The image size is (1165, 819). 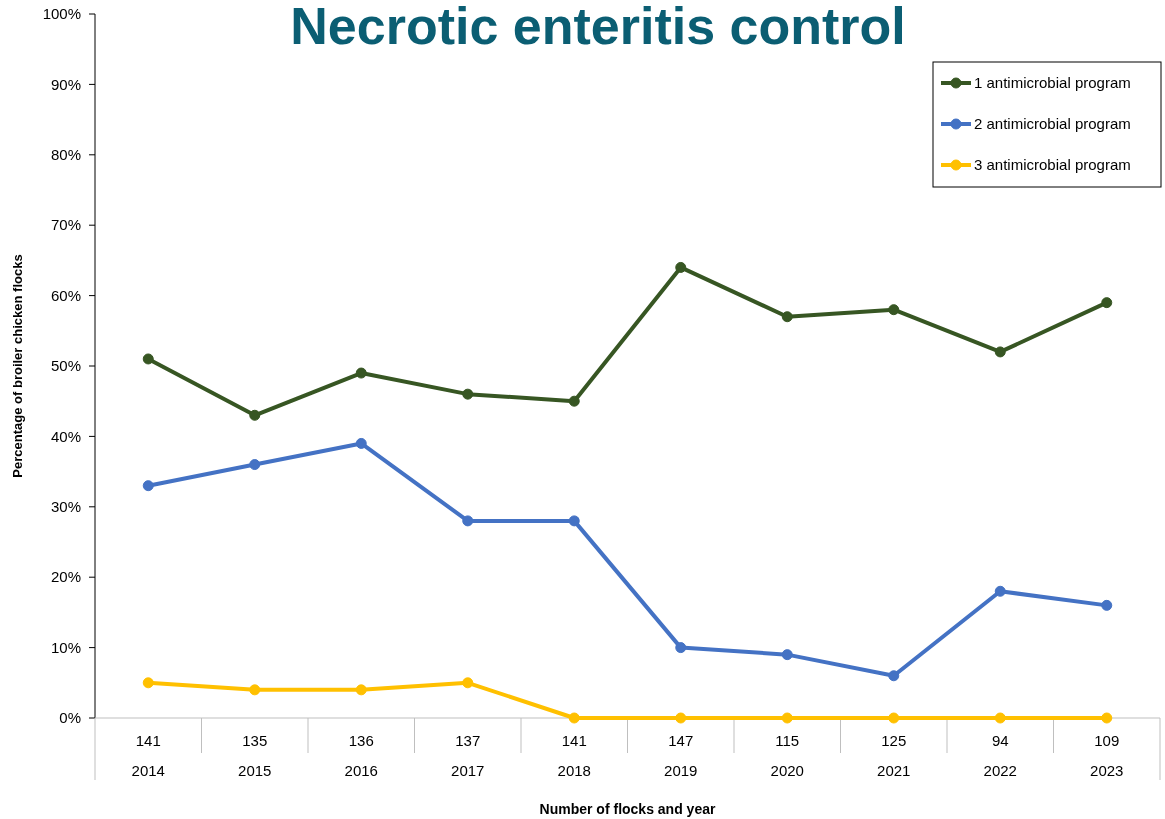 I want to click on x-tick-label: 141 2018, so click(x=574, y=755).